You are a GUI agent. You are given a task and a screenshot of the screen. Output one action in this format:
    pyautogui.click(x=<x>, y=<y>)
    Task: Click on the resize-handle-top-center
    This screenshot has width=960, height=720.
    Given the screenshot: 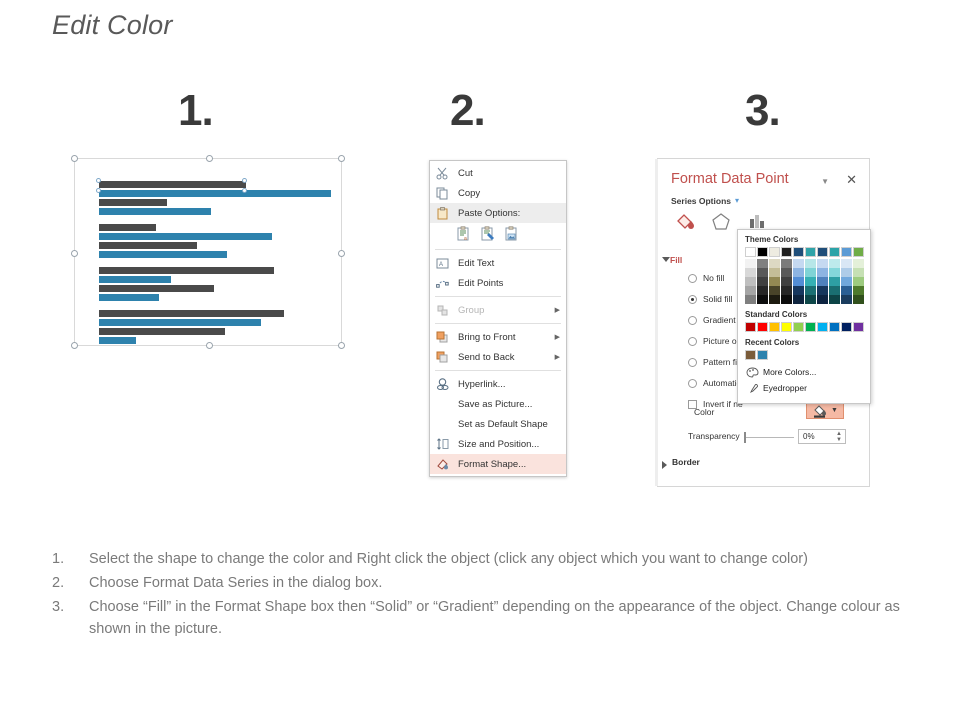 What is the action you would take?
    pyautogui.click(x=209, y=158)
    